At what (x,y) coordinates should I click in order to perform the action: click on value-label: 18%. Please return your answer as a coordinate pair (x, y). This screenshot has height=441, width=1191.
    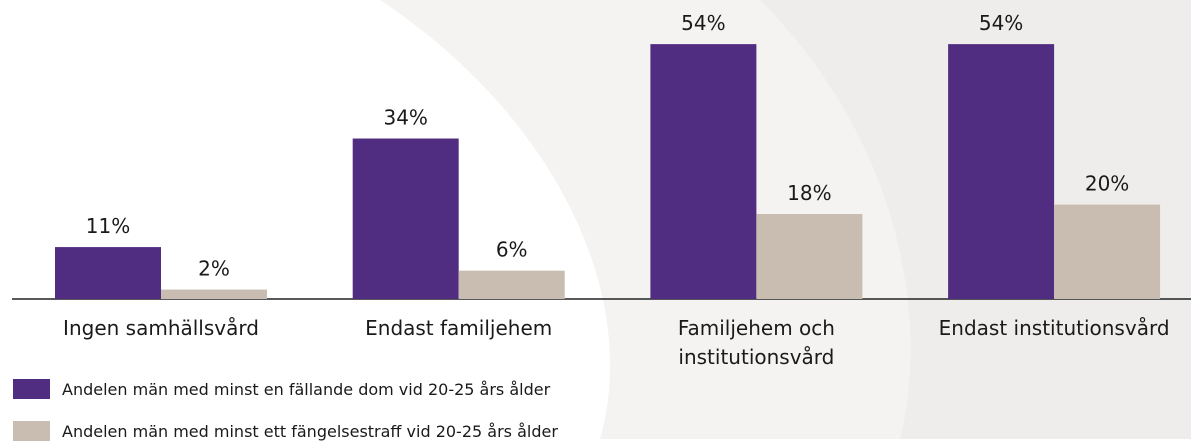
    Looking at the image, I should click on (809, 193).